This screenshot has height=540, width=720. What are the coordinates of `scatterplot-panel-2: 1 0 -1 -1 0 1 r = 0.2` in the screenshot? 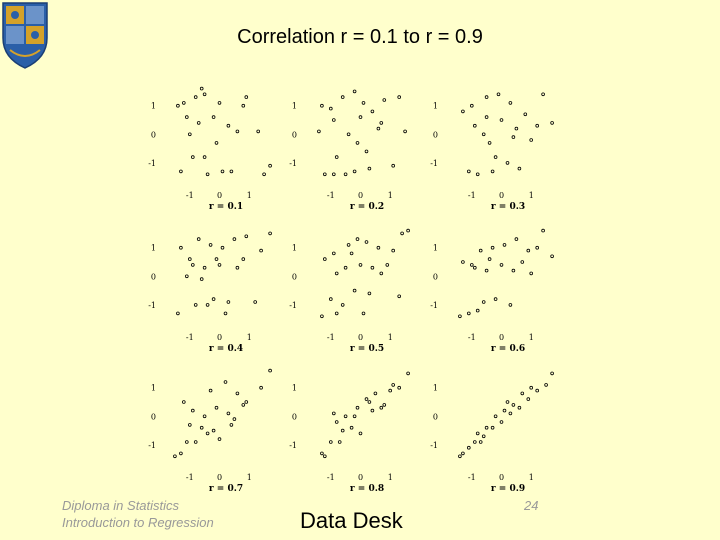 It's located at (348, 150).